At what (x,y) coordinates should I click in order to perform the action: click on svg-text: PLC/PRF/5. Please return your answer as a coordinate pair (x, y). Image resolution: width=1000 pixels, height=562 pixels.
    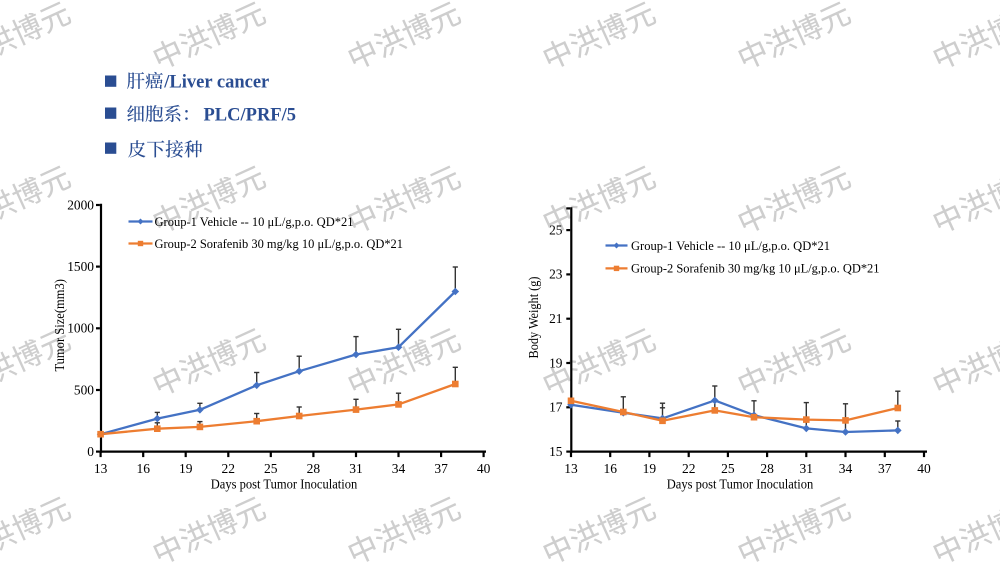
    Looking at the image, I should click on (250, 116).